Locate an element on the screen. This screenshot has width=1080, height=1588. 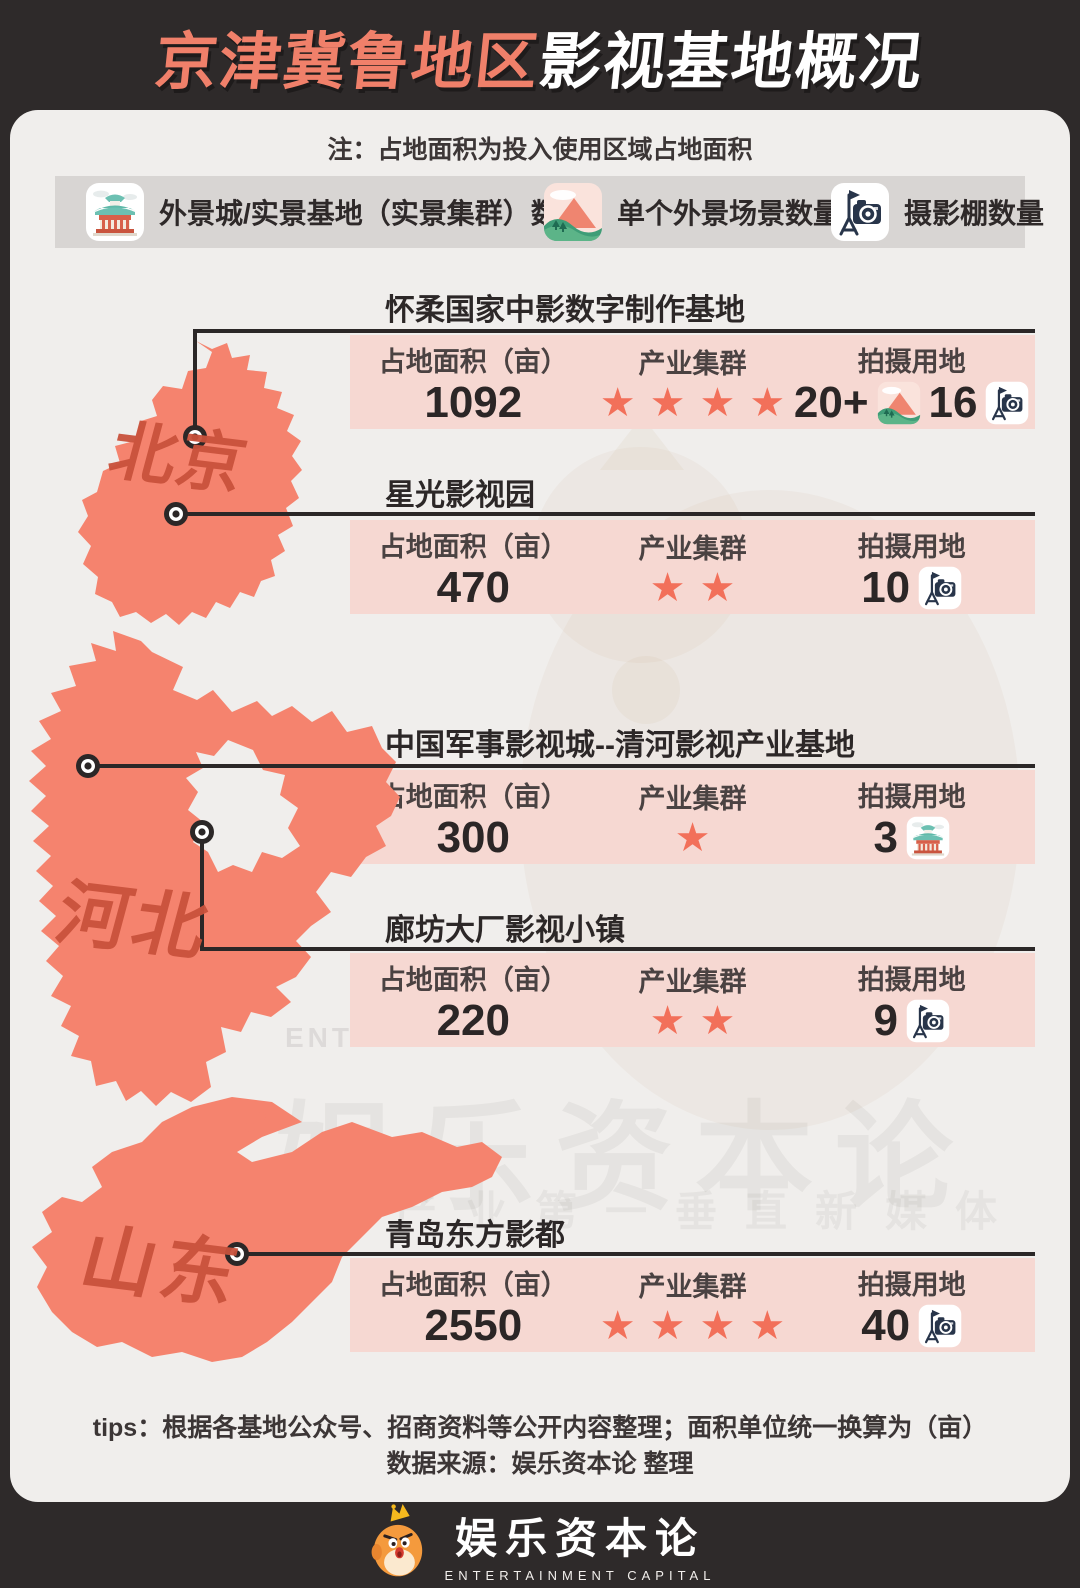
base-title: 怀柔国家中影数字制作基地 is located at coordinates (565, 310).